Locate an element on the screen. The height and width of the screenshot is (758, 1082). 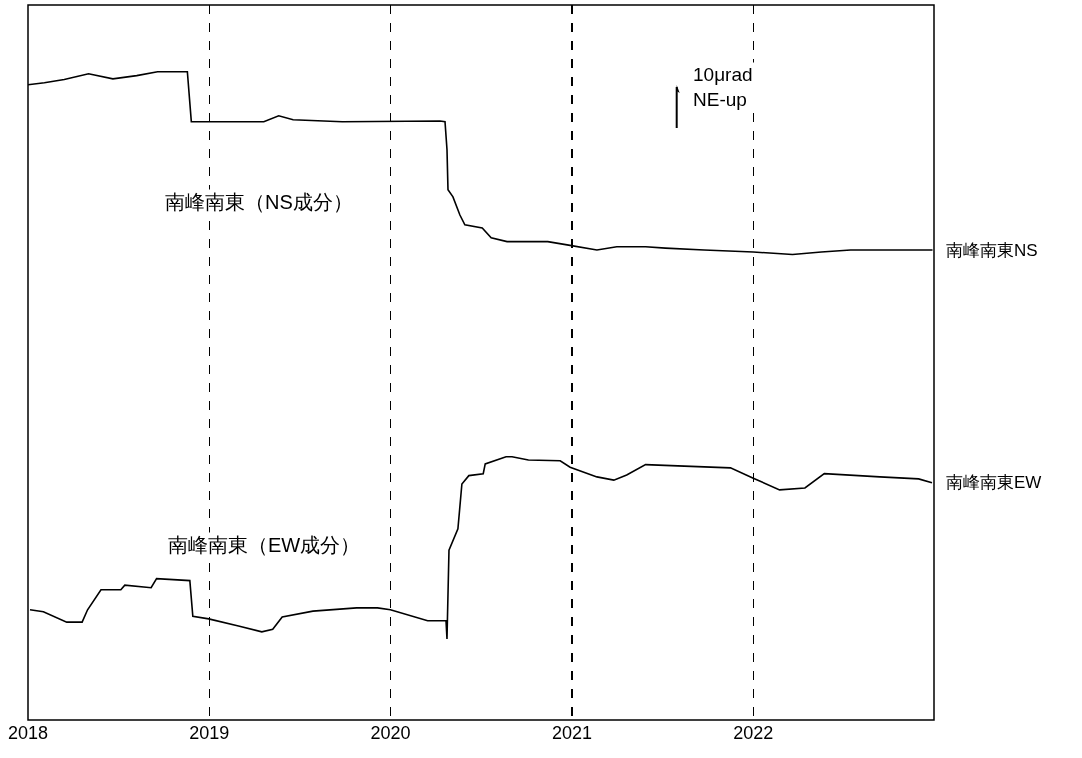
annotation: 10μrad NE-up is located at coordinates (723, 87).